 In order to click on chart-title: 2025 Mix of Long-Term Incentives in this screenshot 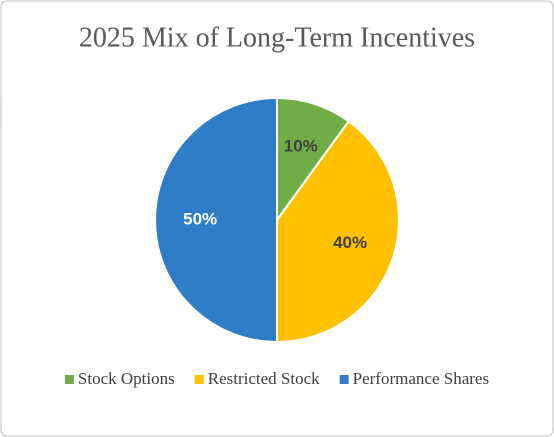, I will do `click(277, 37)`.